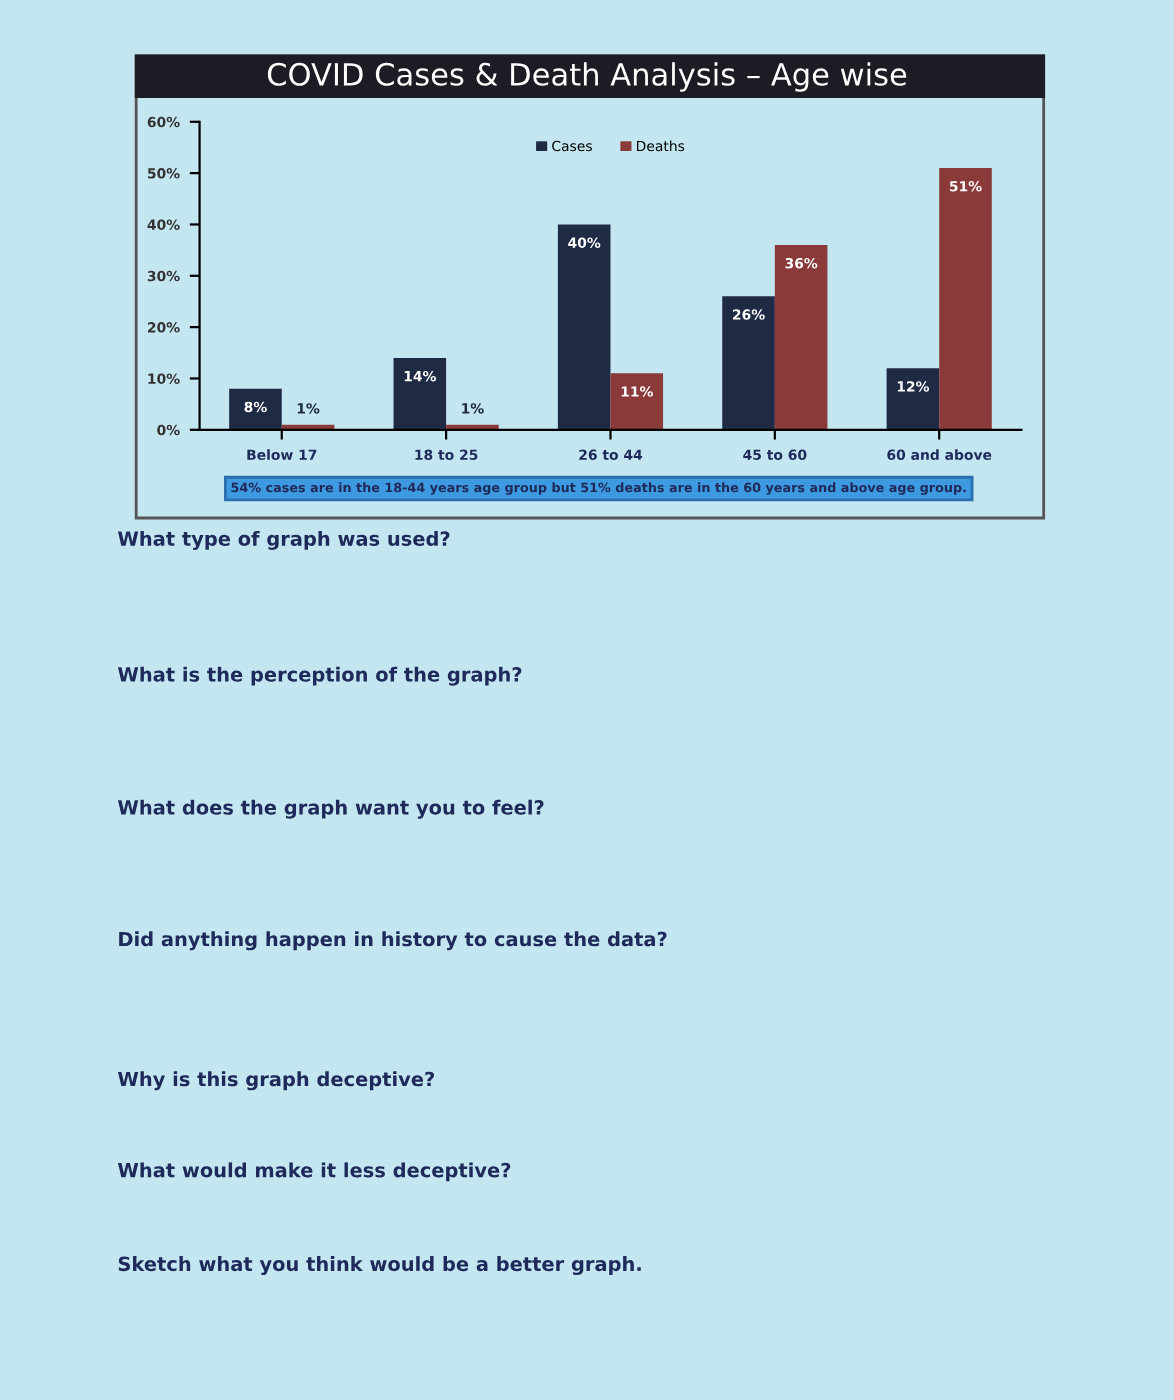 Image resolution: width=1174 pixels, height=1400 pixels. Describe the element at coordinates (283, 540) in the screenshot. I see `text: What type of graph was used?` at that location.